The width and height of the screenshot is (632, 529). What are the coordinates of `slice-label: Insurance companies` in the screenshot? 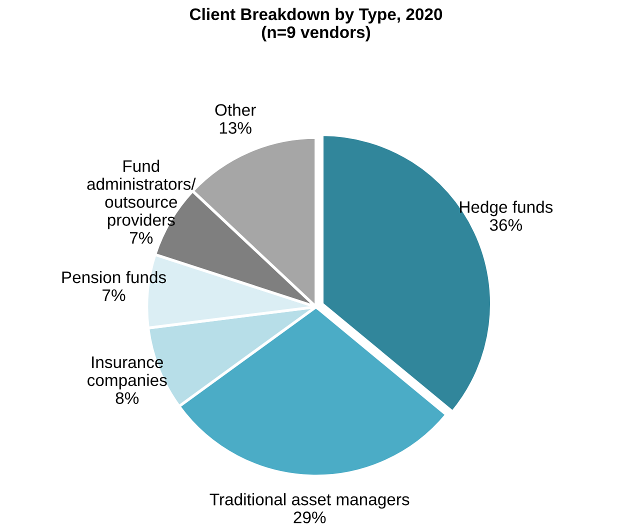 It's located at (127, 373).